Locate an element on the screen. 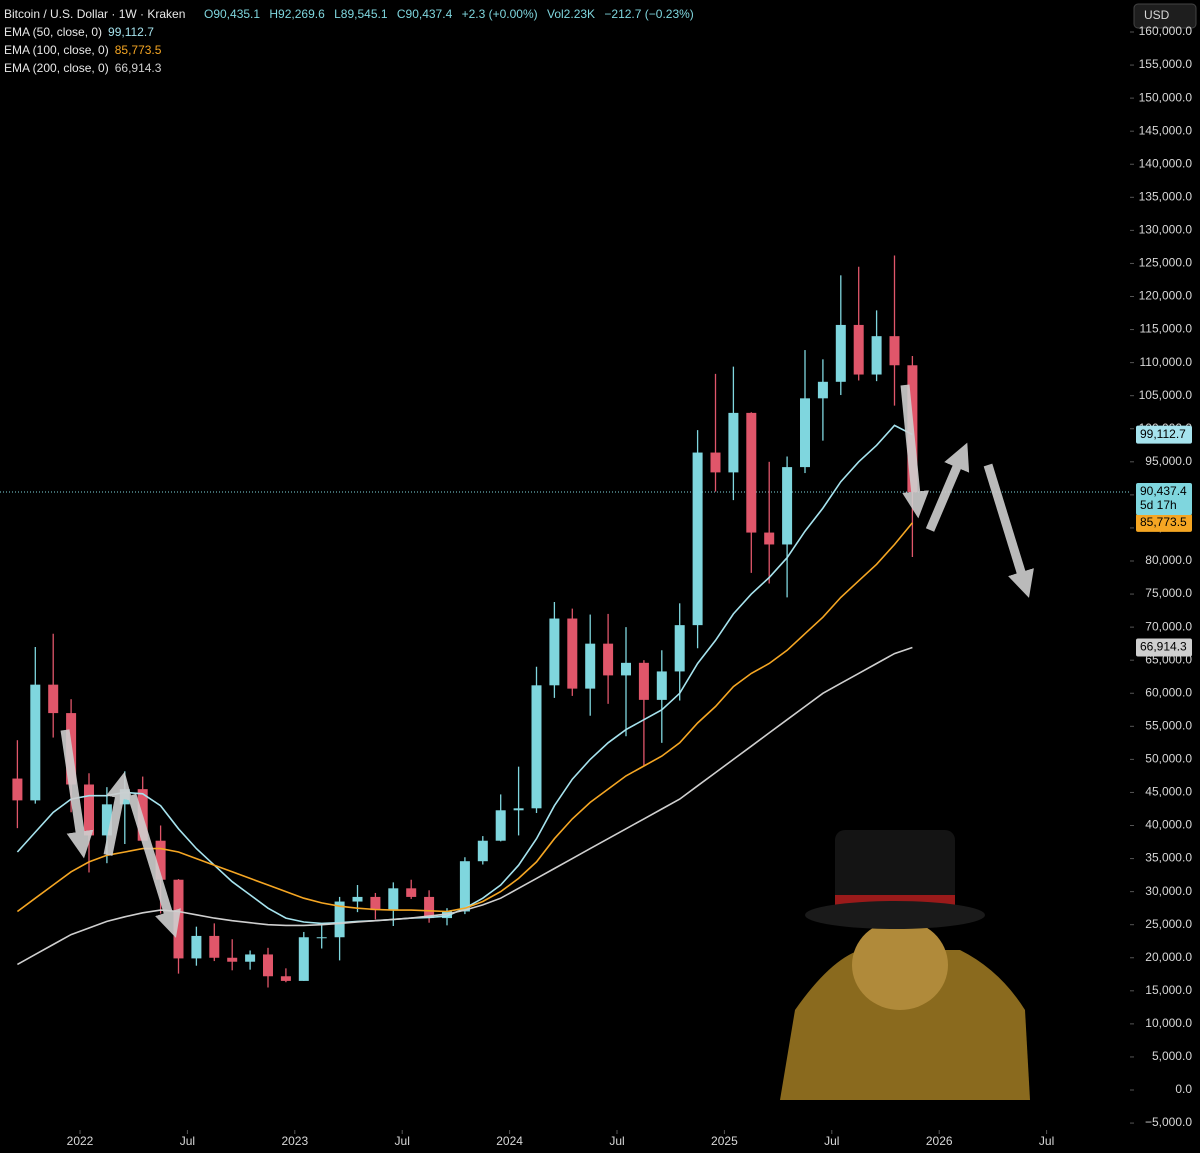 This screenshot has height=1153, width=1200. y-tick-label: 50,000.0 is located at coordinates (1168, 759).